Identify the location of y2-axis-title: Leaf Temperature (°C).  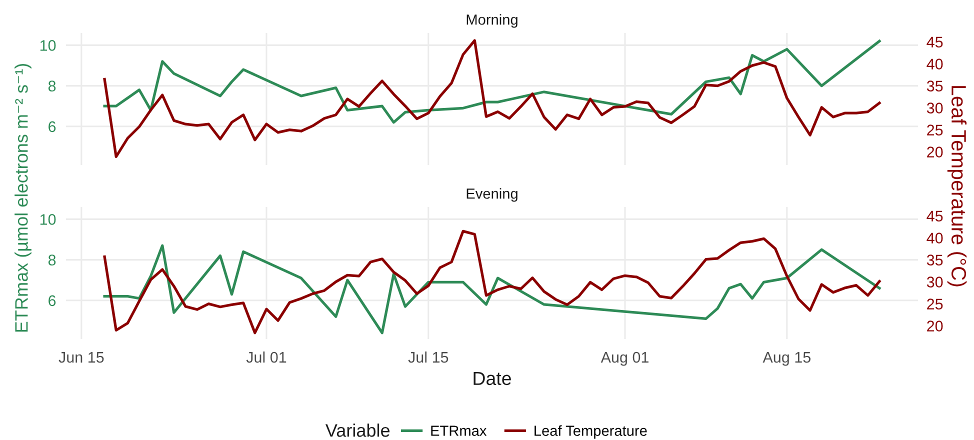
(957, 186).